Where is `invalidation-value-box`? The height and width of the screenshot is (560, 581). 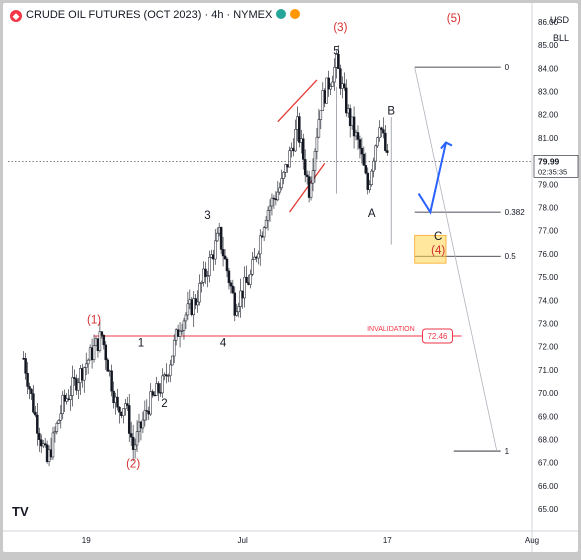
invalidation-value-box is located at coordinates (438, 336).